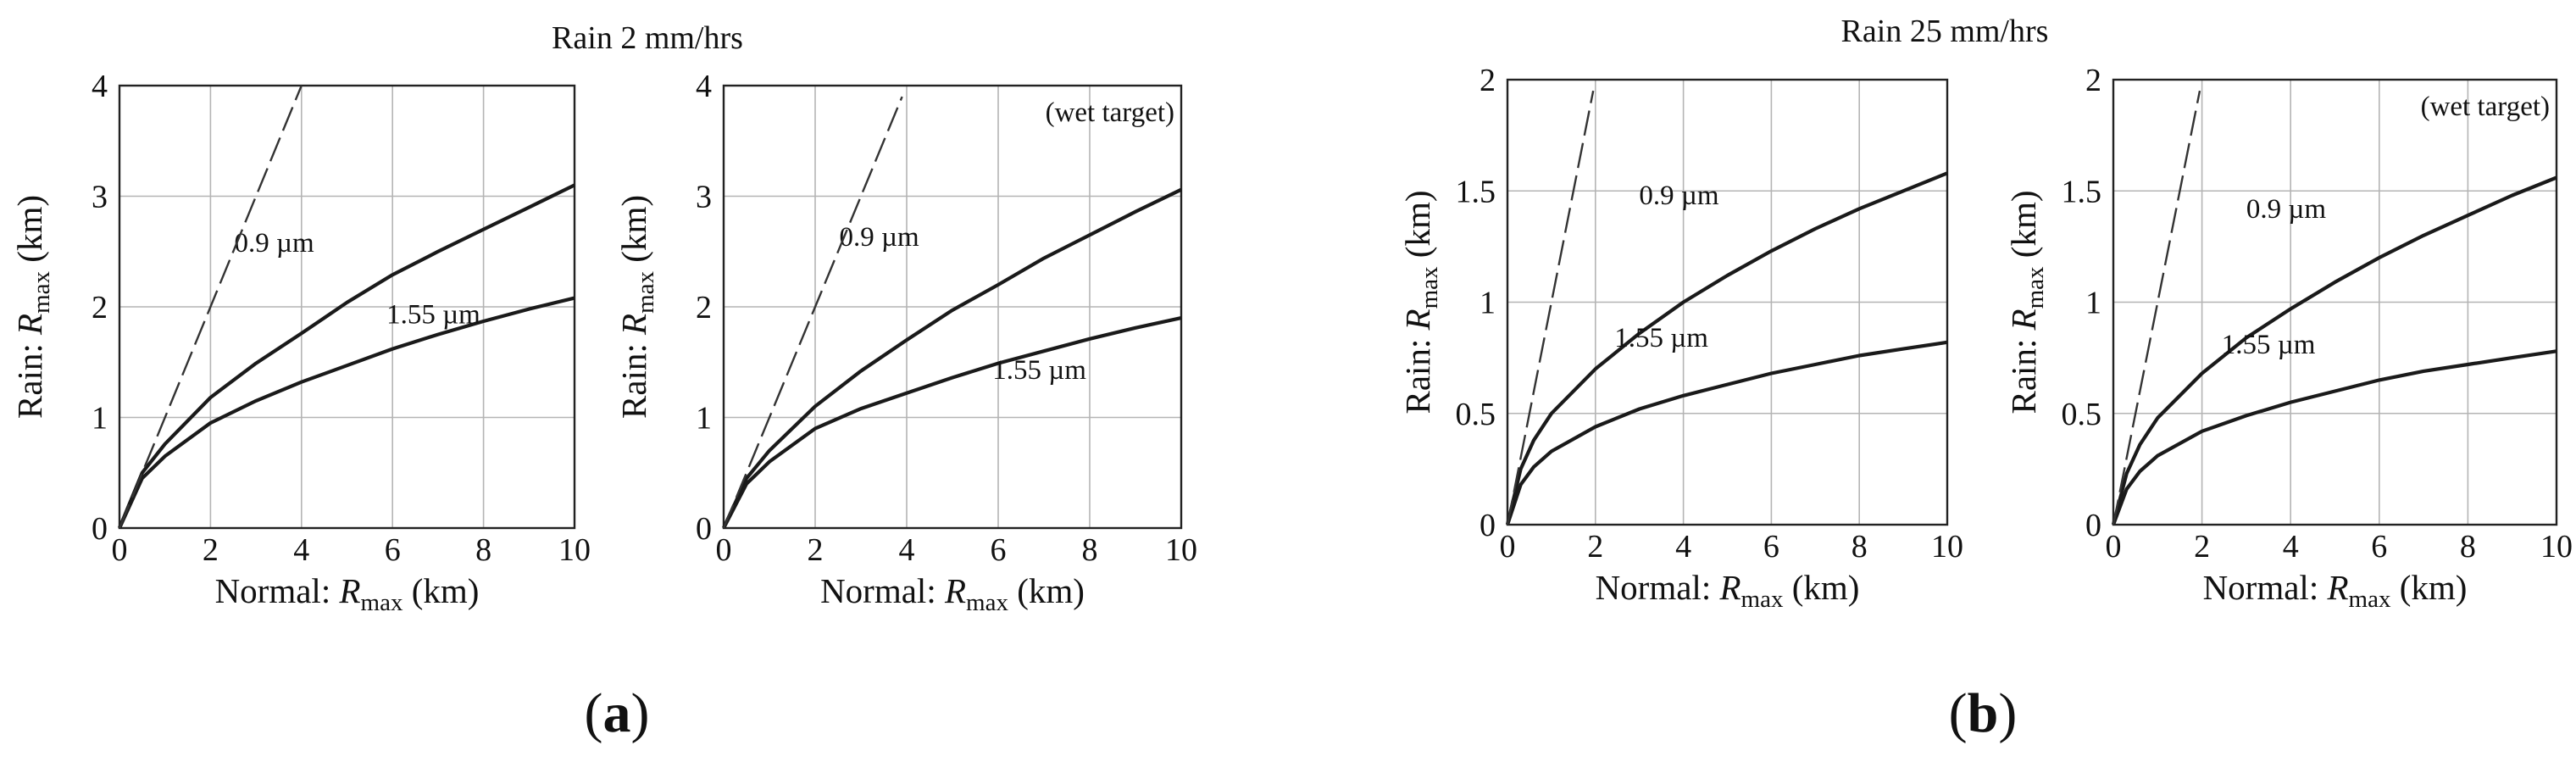 Image resolution: width=2576 pixels, height=762 pixels. What do you see at coordinates (2556, 547) in the screenshot?
I see `panel-4-xtick-10: 10` at bounding box center [2556, 547].